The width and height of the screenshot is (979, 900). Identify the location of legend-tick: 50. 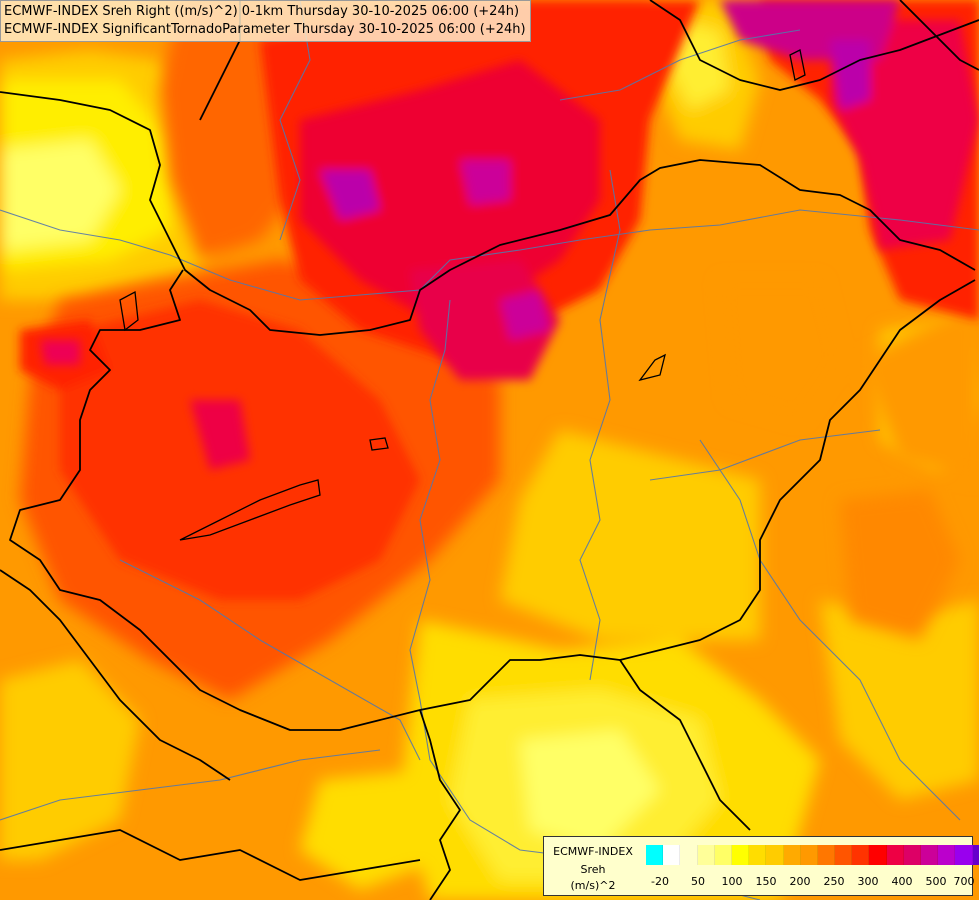
(698, 881).